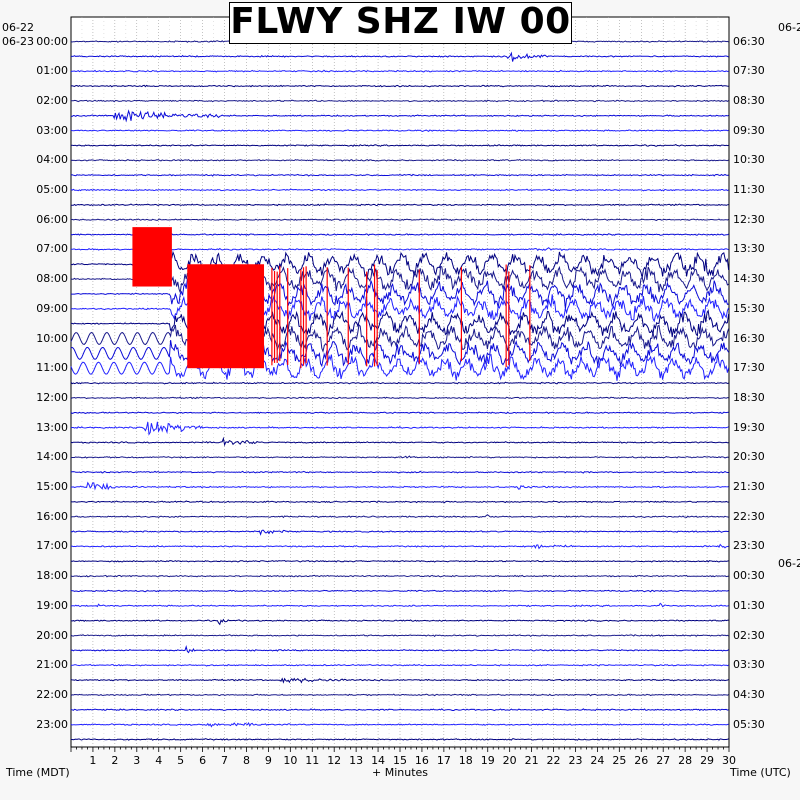 The width and height of the screenshot is (800, 800). I want to click on left-hour-label: 06:00, so click(52, 219).